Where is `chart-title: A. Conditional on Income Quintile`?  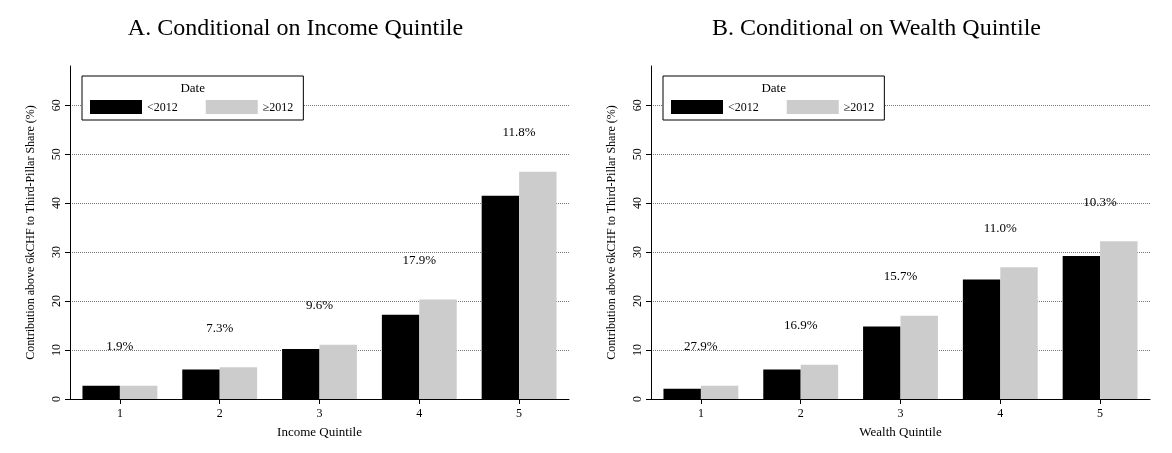
chart-title: A. Conditional on Income Quintile is located at coordinates (295, 27).